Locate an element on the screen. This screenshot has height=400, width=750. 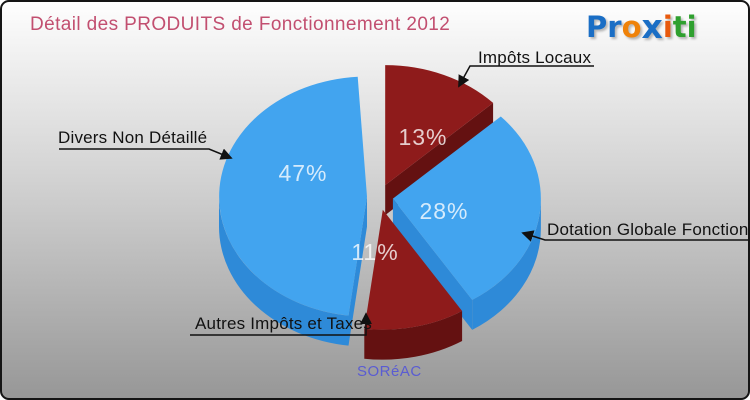
logo-letter-x: x is located at coordinates (652, 26).